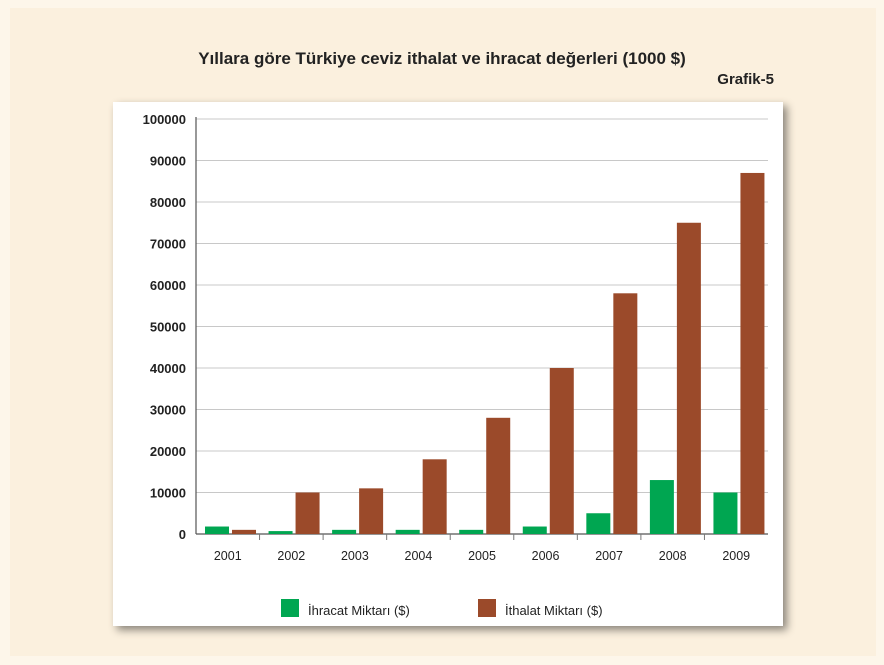 The width and height of the screenshot is (884, 665). What do you see at coordinates (168, 244) in the screenshot?
I see `y-tick-label: 70000` at bounding box center [168, 244].